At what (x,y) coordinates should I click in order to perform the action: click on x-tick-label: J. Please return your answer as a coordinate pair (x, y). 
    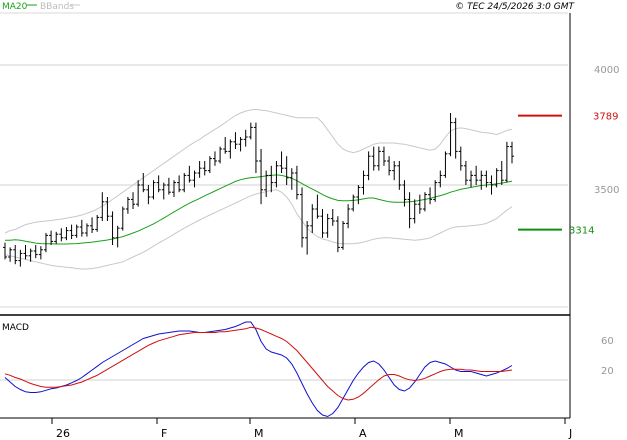
    Looking at the image, I should click on (570, 433).